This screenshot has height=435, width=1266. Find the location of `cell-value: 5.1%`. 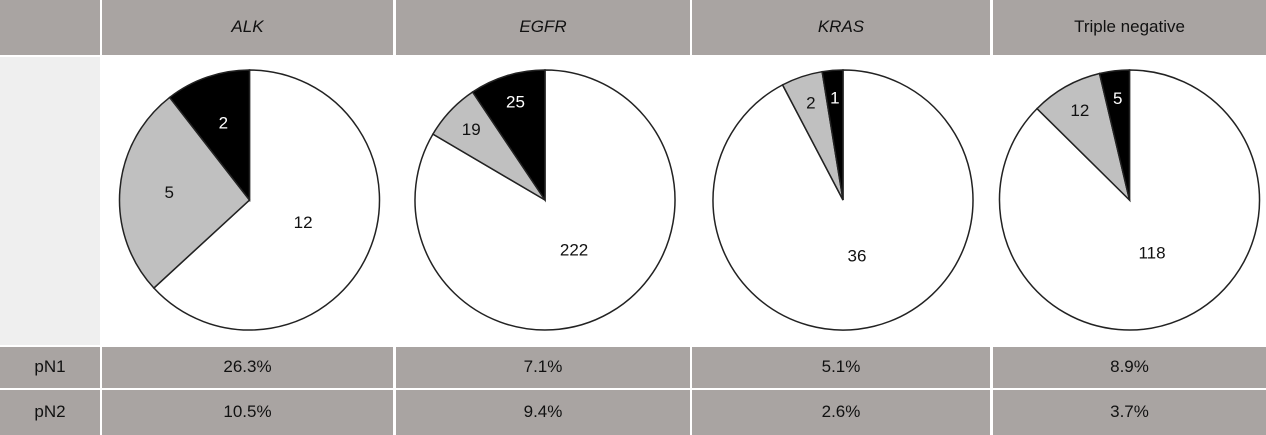

cell-value: 5.1% is located at coordinates (841, 366).